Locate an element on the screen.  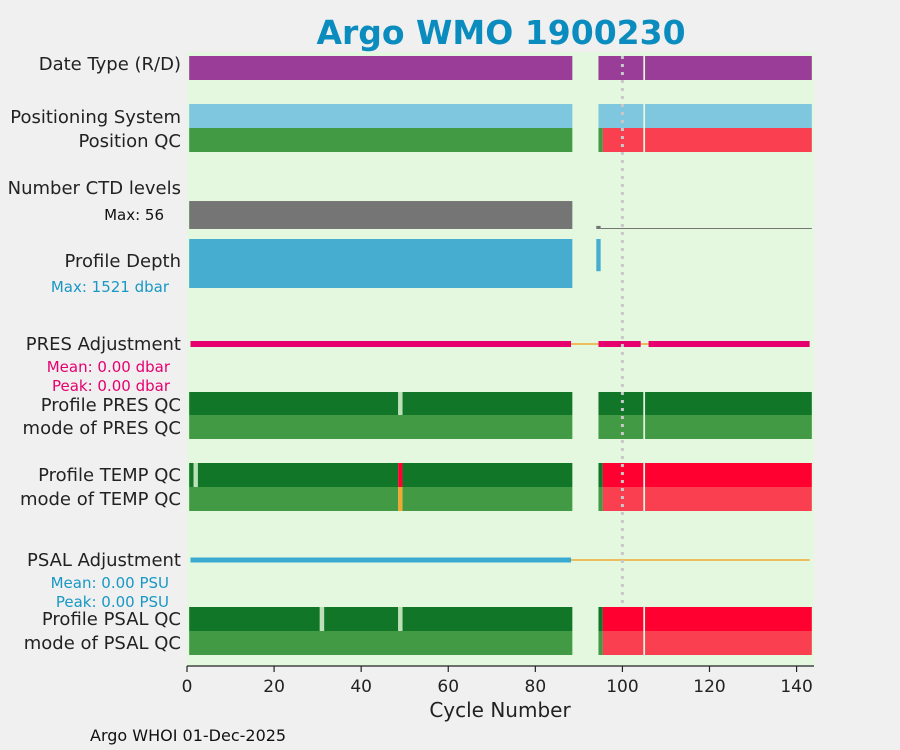
row-label-profile-depth: Profile Depth is located at coordinates (122, 261).